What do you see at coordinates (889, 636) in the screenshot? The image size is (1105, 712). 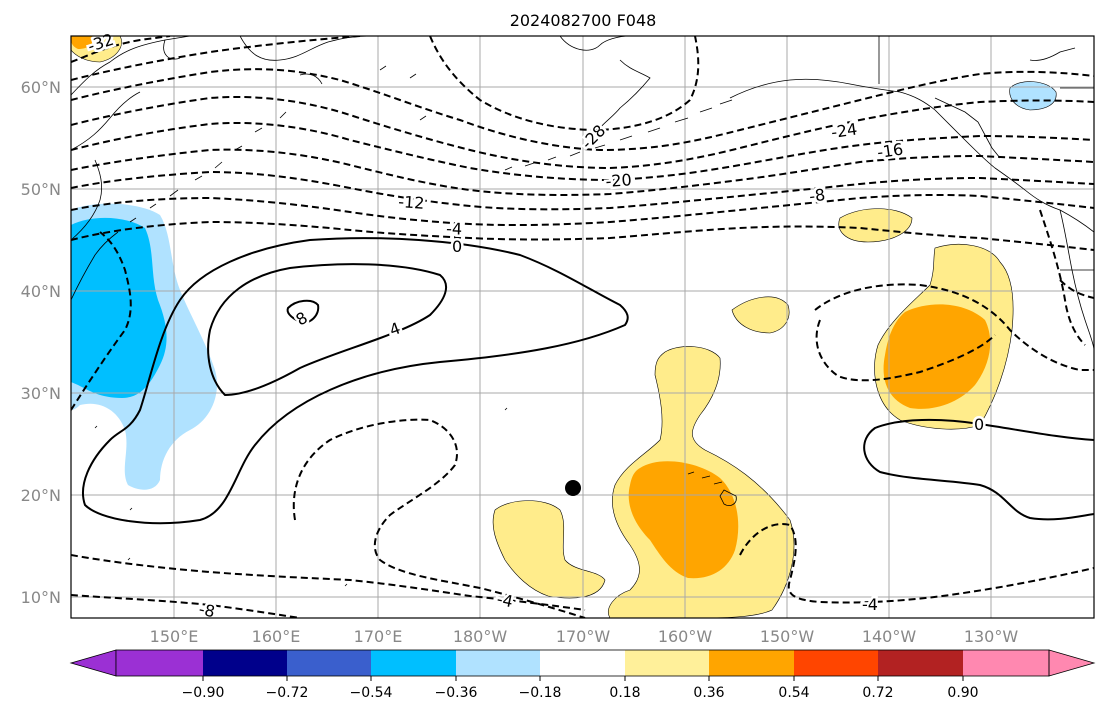 I see `lon-label-140w: 140°W` at bounding box center [889, 636].